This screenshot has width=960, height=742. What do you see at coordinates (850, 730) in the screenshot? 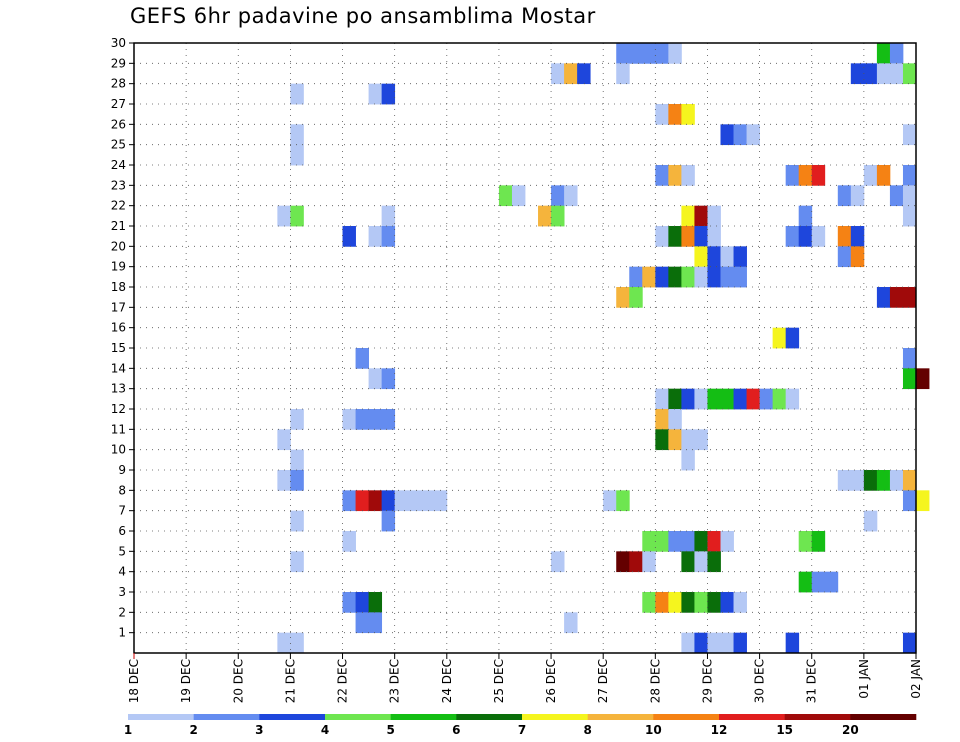
I see `legend-label: 20` at bounding box center [850, 730].